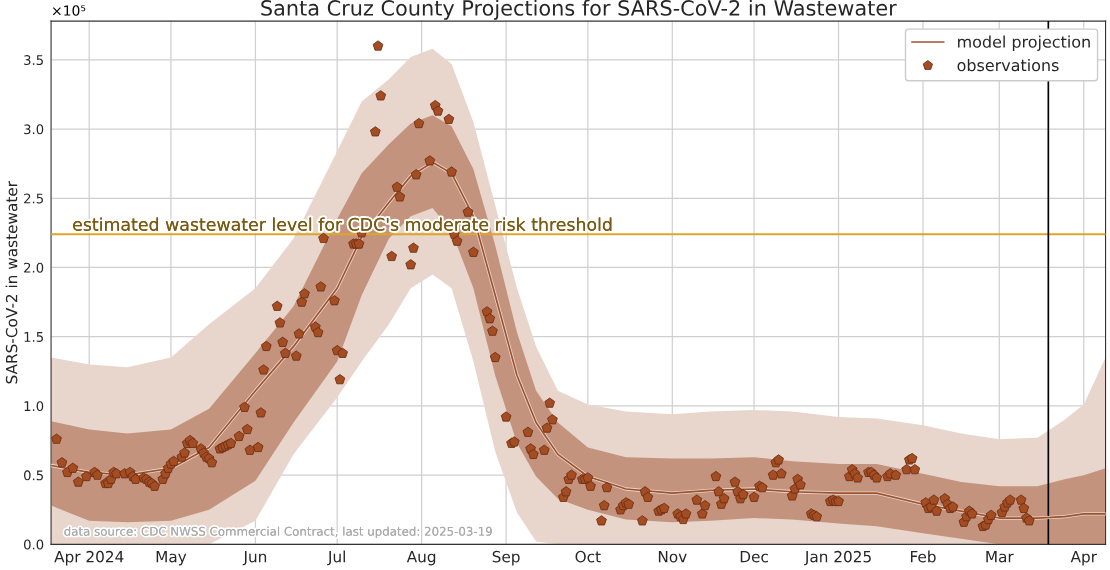  Describe the element at coordinates (171, 558) in the screenshot. I see `x-tick-label: May` at that location.